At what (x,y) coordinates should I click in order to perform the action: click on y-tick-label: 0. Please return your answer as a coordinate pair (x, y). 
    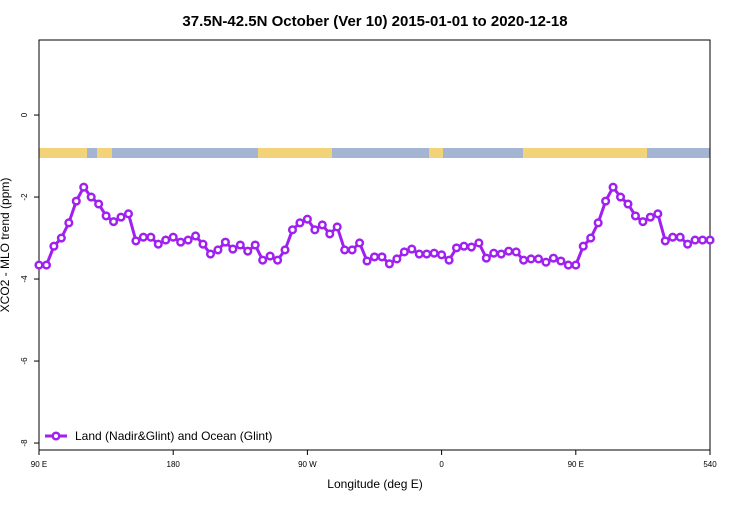
    Looking at the image, I should click on (24, 114).